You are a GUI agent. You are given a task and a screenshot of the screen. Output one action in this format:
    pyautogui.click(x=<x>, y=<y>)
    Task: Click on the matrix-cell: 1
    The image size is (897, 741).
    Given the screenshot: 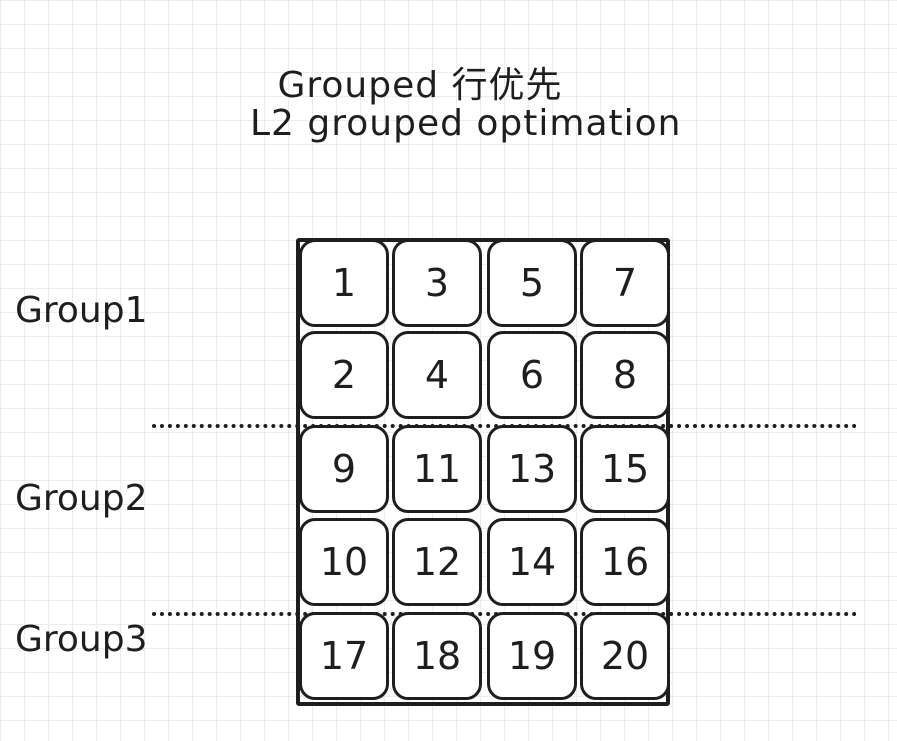 What is the action you would take?
    pyautogui.click(x=344, y=283)
    